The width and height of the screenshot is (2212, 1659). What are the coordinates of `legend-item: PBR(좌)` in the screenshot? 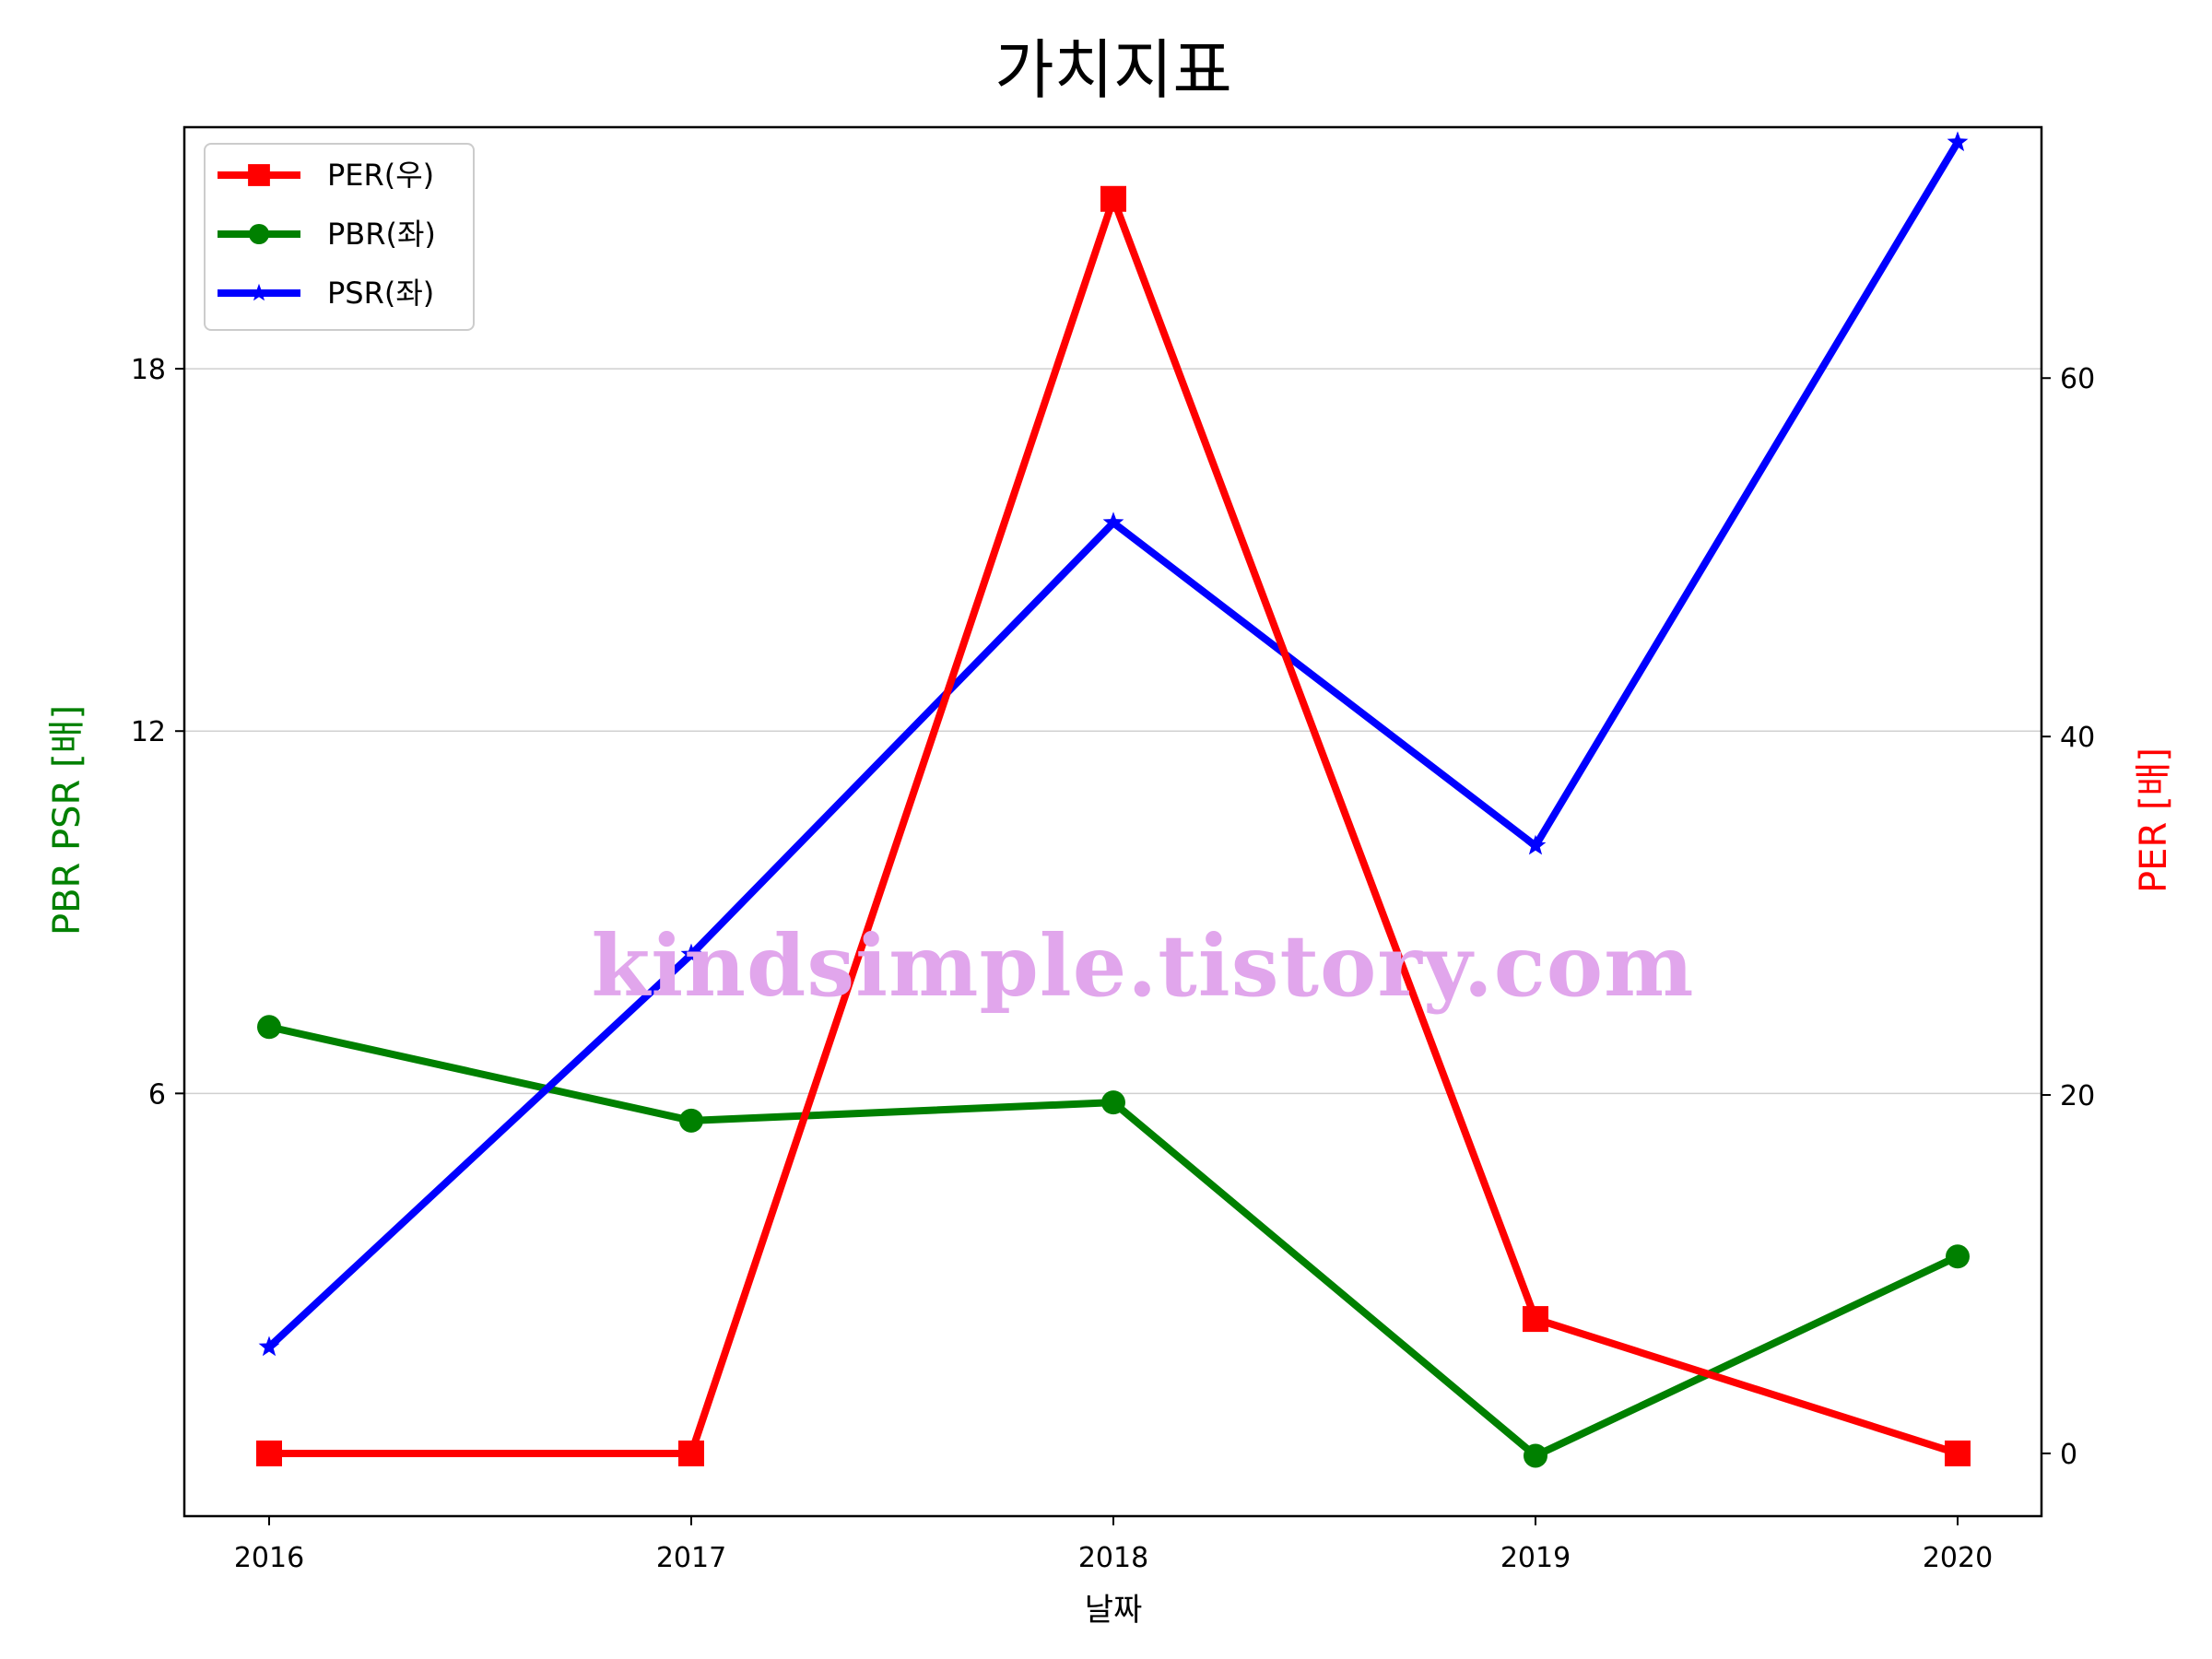 It's located at (327, 234).